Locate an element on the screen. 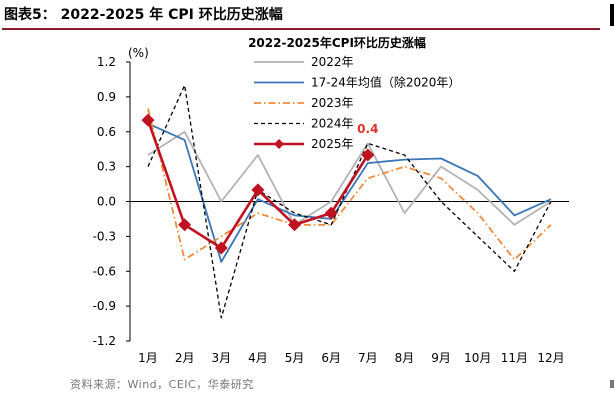 The width and height of the screenshot is (616, 402). x-tick-label: 7月 is located at coordinates (368, 358).